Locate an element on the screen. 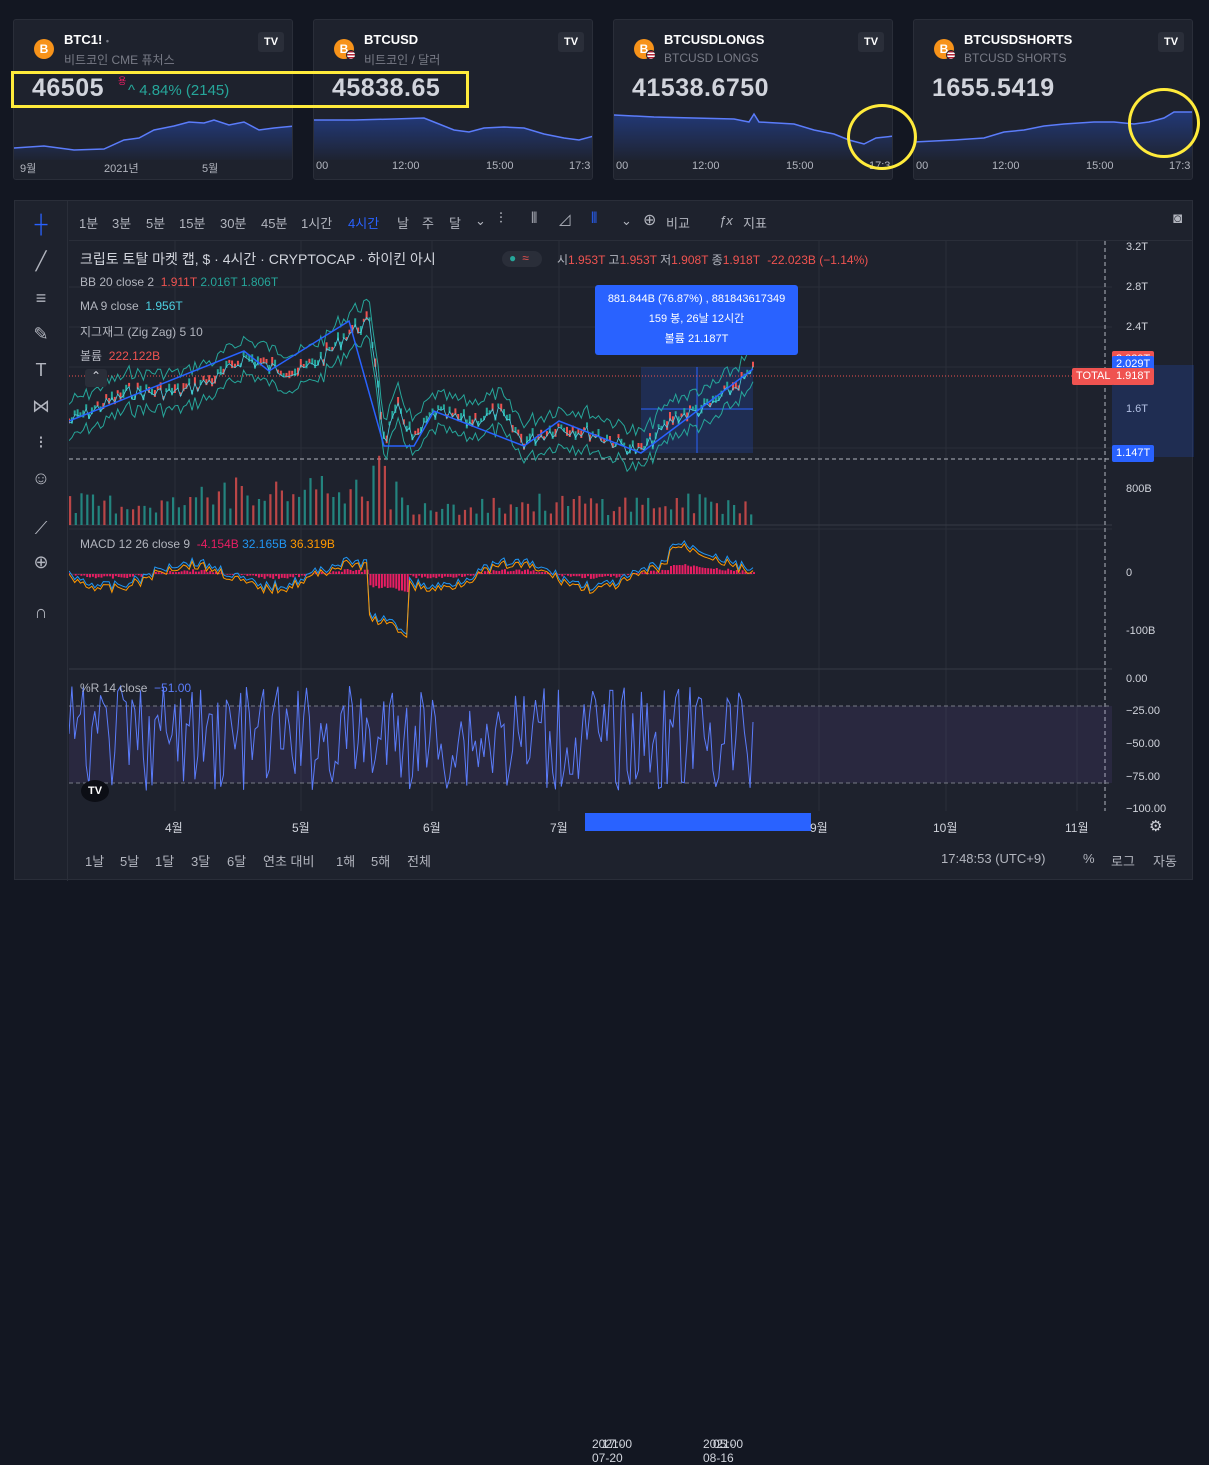  ma-legend: MA 9 close 1.956T is located at coordinates (131, 306).